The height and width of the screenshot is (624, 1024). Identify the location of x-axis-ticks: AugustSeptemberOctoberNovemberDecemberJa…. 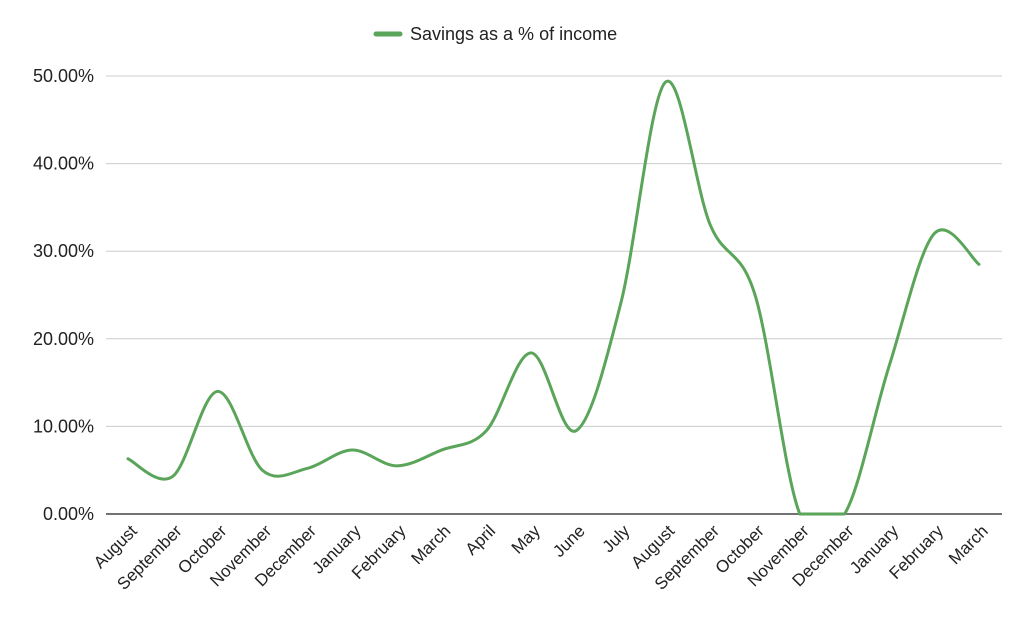
(541, 557).